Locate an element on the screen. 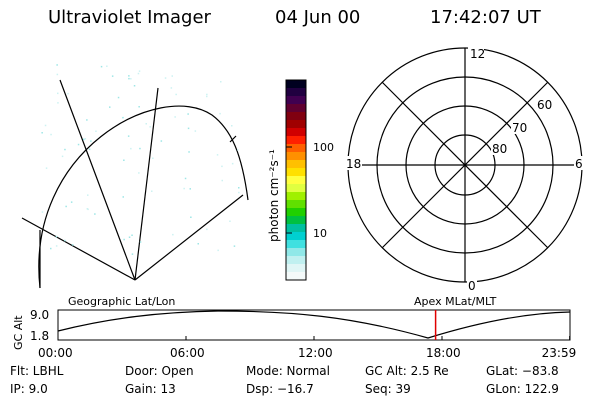  orbit-xtick-label: 18:00 is located at coordinates (443, 353).